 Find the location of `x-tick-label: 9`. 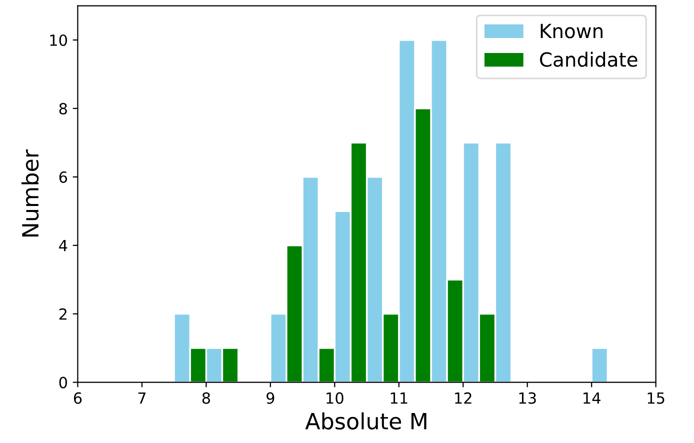

x-tick-label: 9 is located at coordinates (270, 398).